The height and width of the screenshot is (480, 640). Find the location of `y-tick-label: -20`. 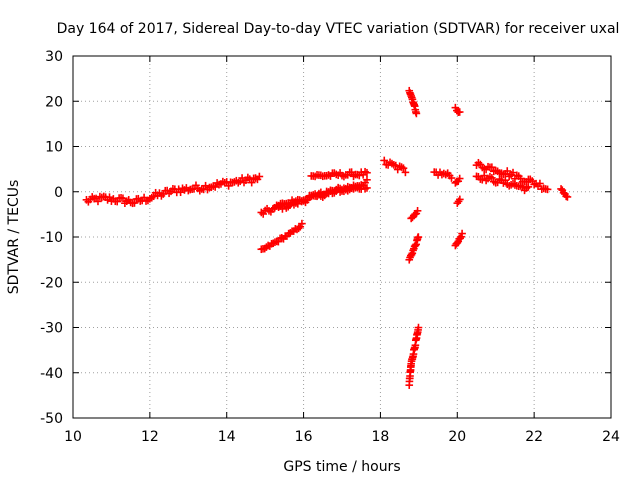

y-tick-label: -20 is located at coordinates (51, 283).